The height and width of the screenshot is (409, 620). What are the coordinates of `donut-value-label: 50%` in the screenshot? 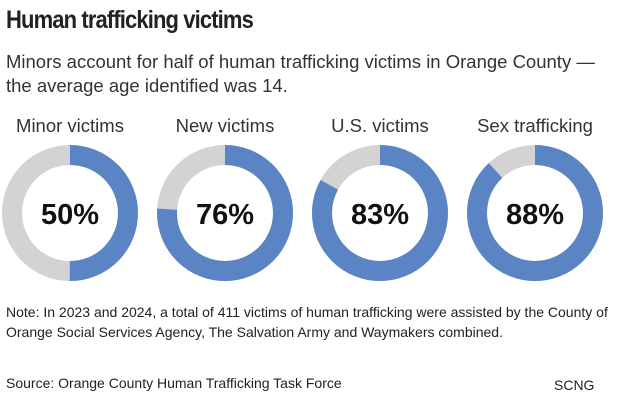 It's located at (70, 215).